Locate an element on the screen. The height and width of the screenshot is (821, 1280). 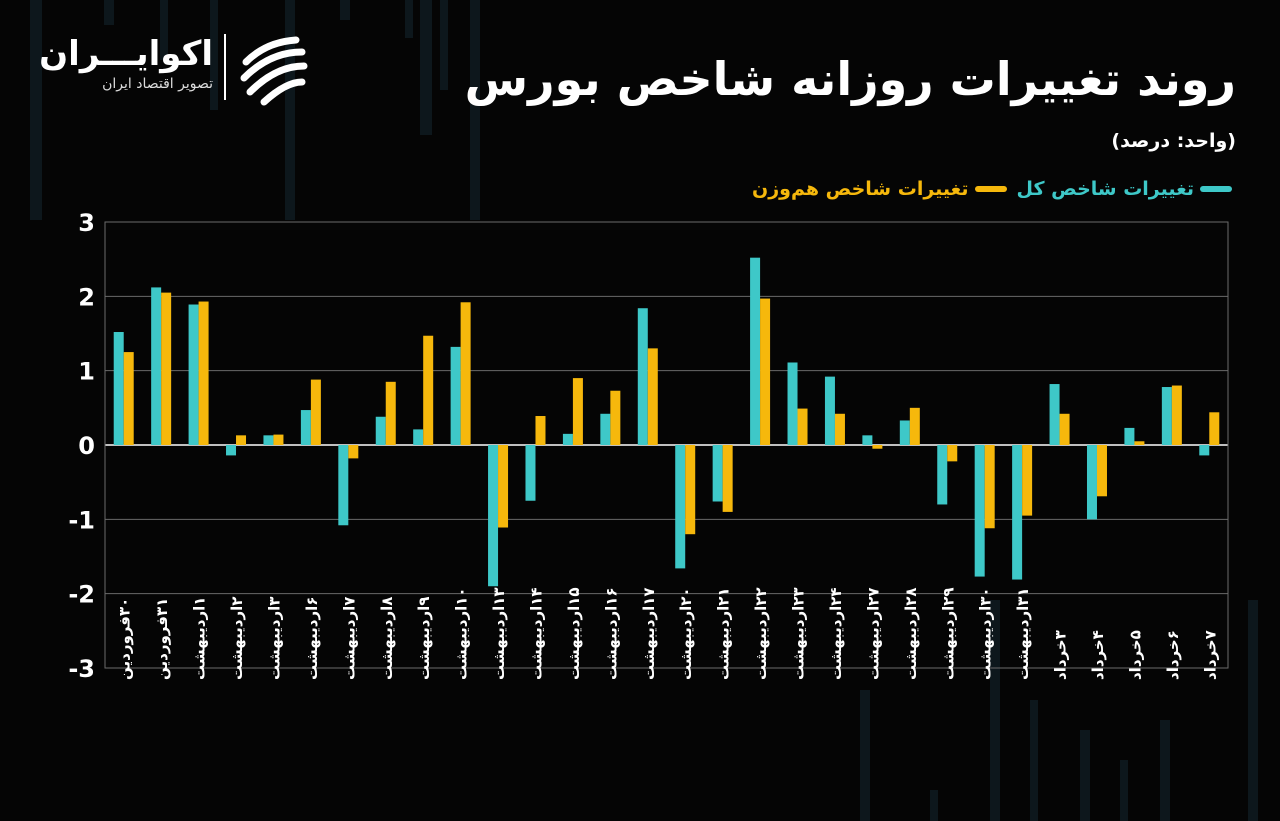
x-tick-label: ۴خرداد is located at coordinates (1098, 655).